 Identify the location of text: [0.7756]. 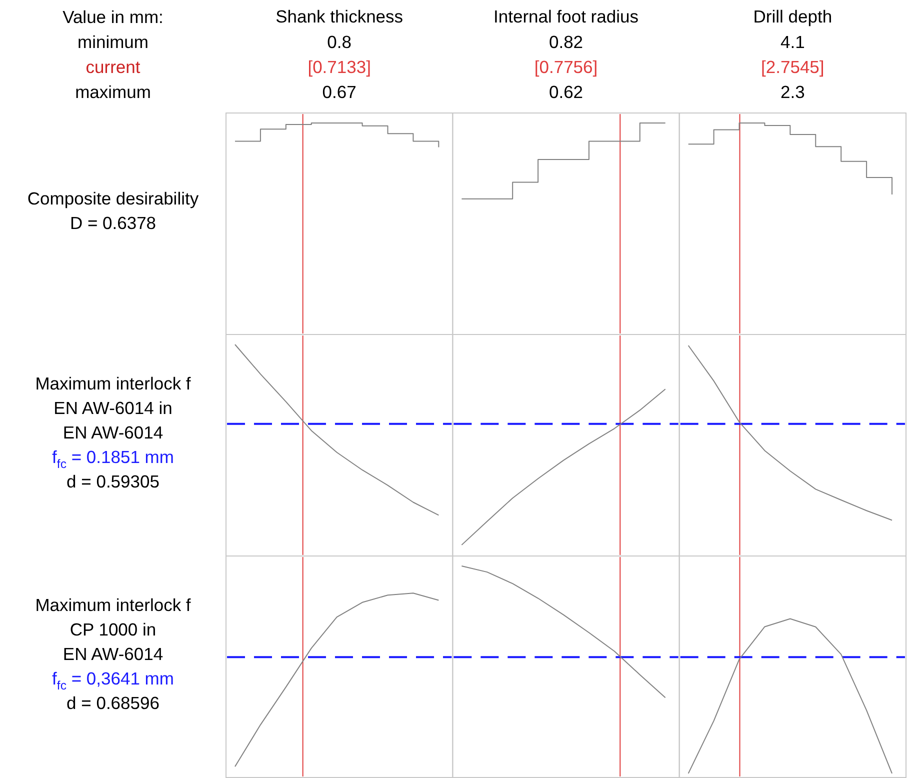
(566, 66).